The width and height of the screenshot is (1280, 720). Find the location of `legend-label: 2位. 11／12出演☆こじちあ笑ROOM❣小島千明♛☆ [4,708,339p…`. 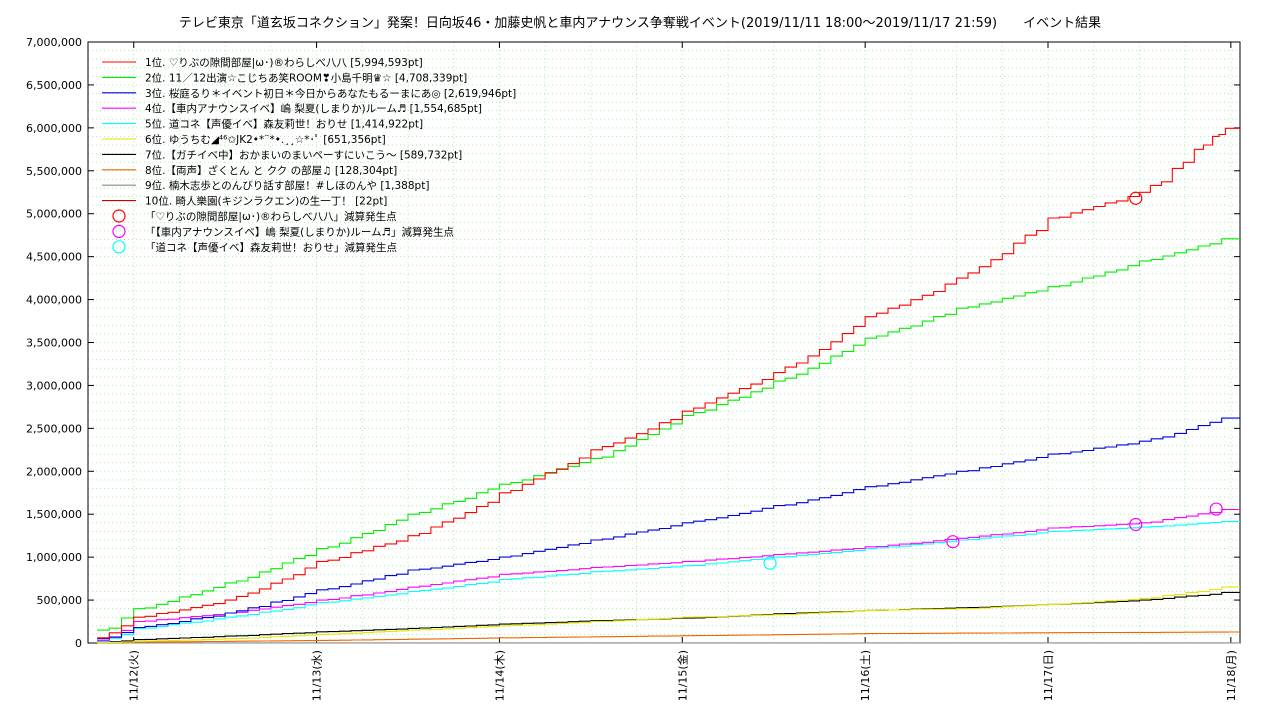

legend-label: 2位. 11／12出演☆こじちあ笑ROOM❣小島千明♛☆ [4,708,339p… is located at coordinates (306, 77).